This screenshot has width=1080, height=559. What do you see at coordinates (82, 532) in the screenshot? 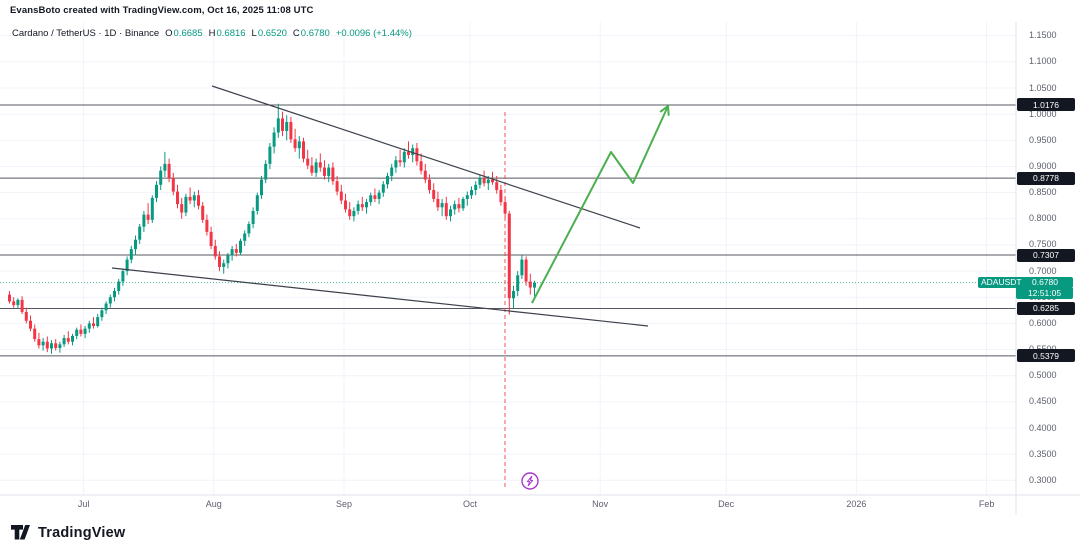
I see `brand-name: TradingView` at bounding box center [82, 532].